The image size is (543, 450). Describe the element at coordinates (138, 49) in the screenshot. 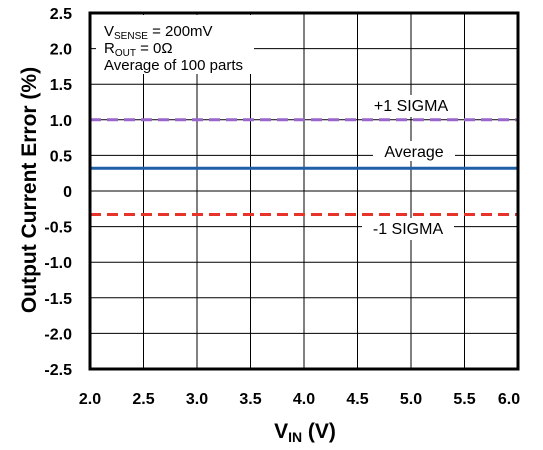

I see `condition-rout: ROUT = 0Ω` at that location.